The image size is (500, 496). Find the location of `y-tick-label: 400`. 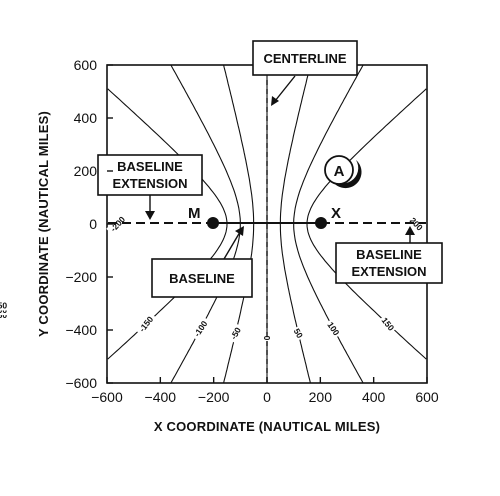

y-tick-label: 400 is located at coordinates (86, 118).